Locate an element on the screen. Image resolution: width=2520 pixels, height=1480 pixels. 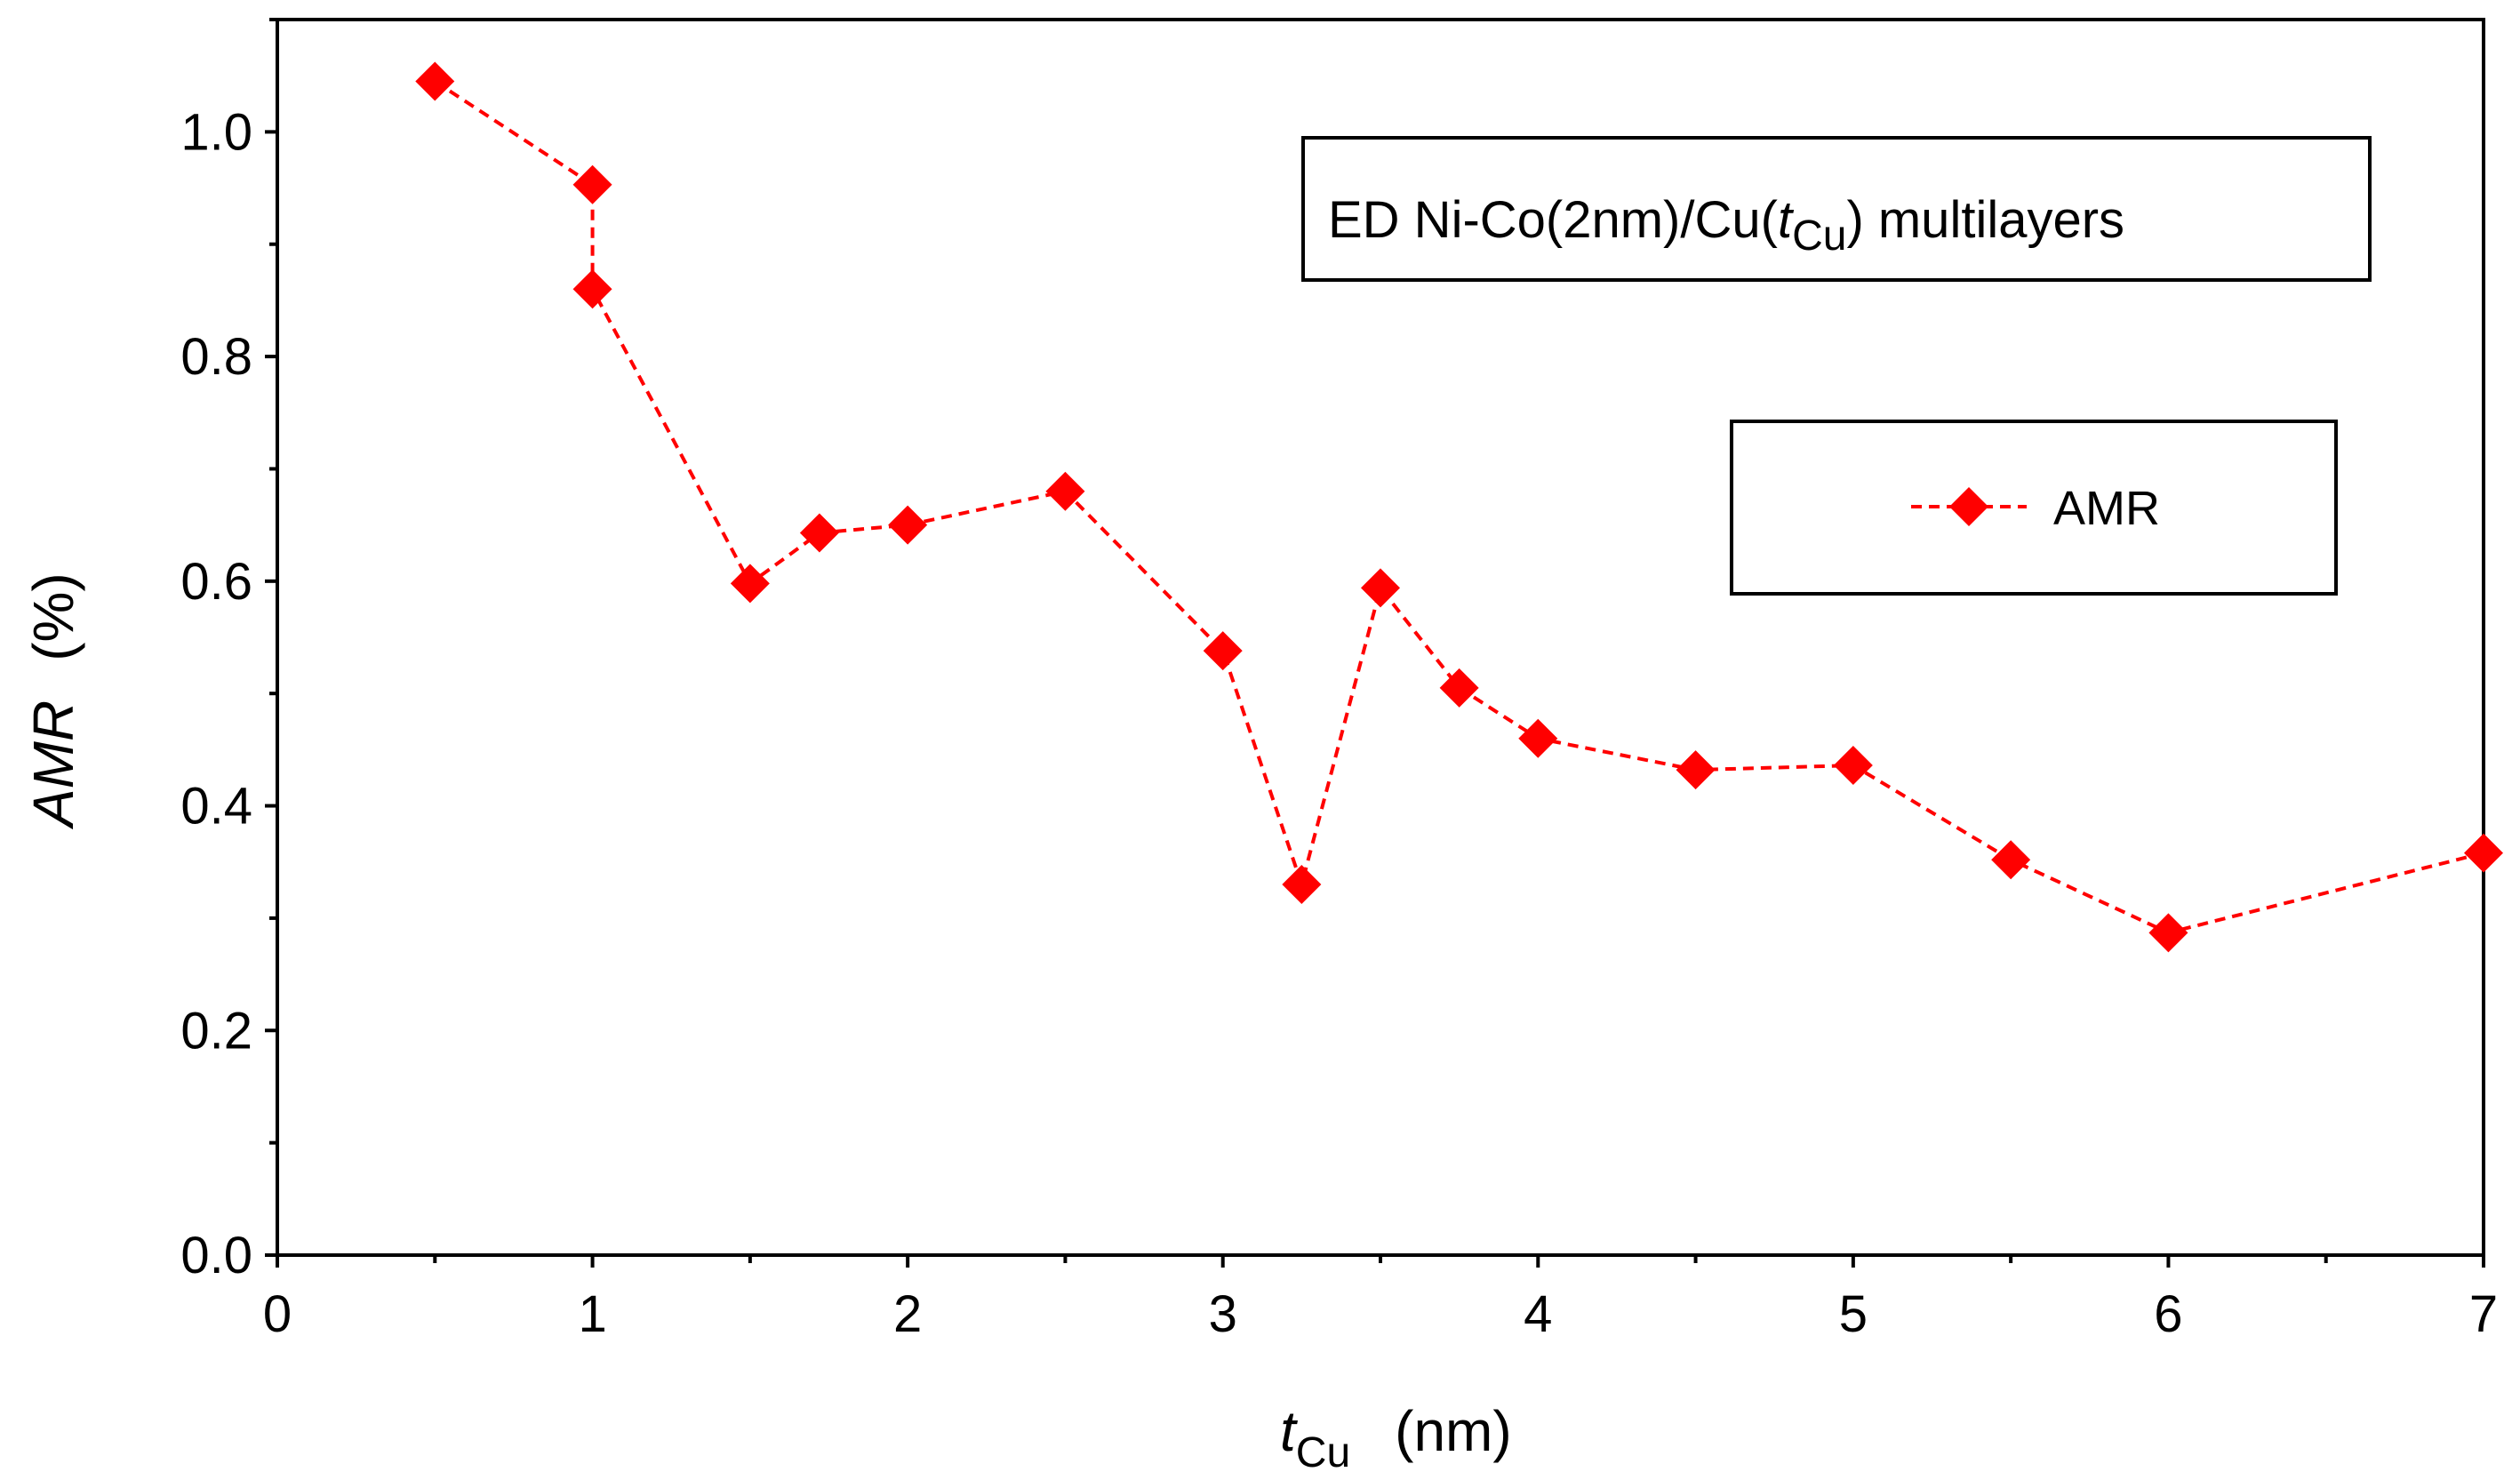
chart-title: ED Ni-Co(2nm)/Cu(tCu) multilayers is located at coordinates (1726, 225).